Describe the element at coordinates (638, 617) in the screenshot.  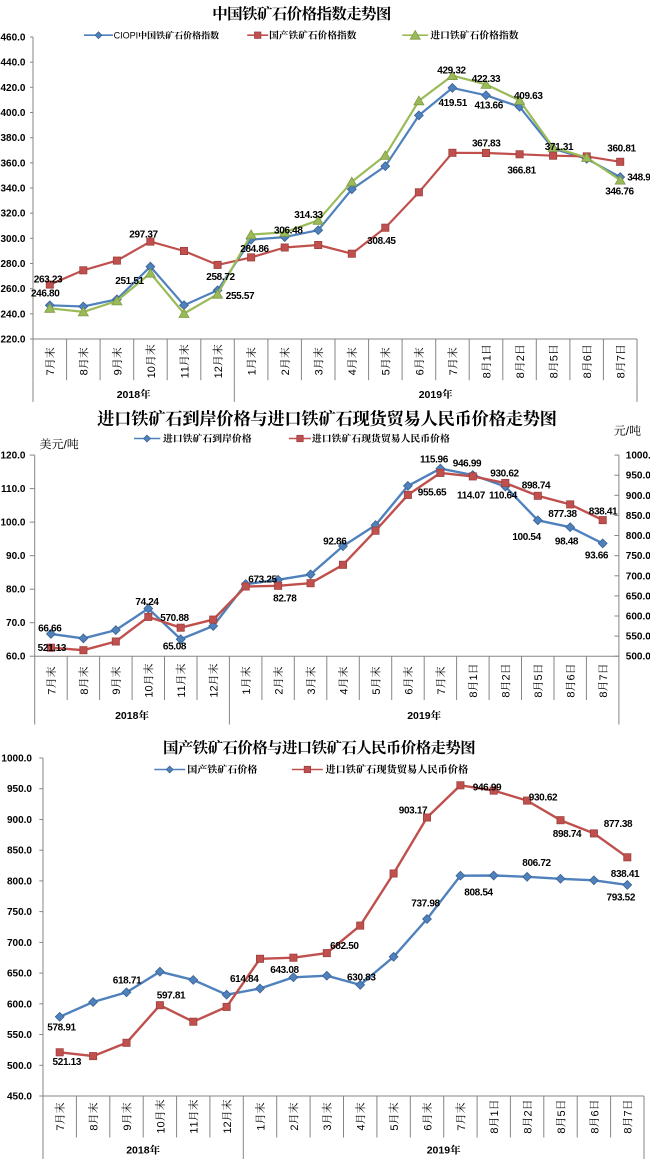
I see `svg-text: 600.0` at that location.